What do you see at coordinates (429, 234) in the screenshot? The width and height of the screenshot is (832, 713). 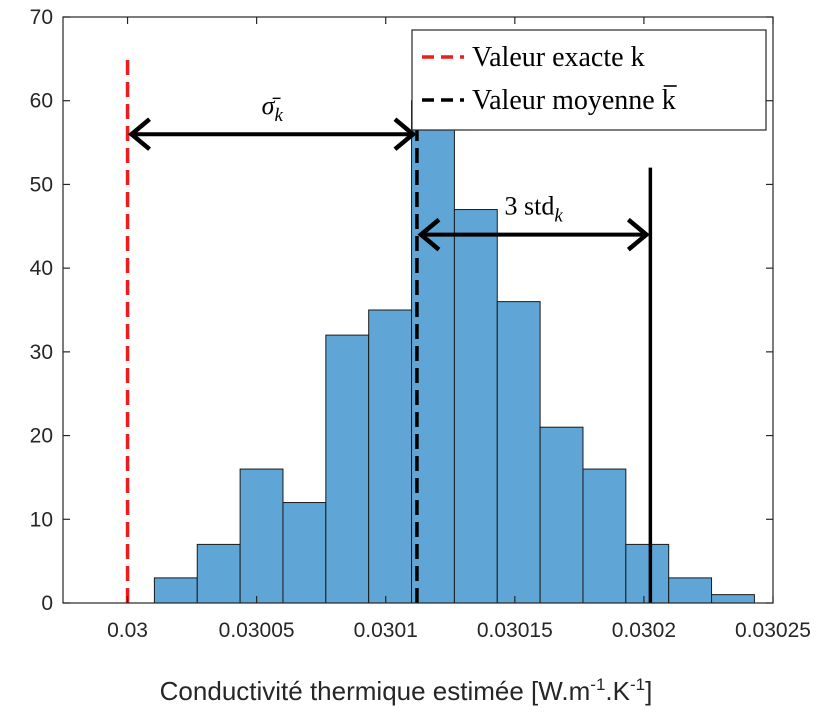 I see `three-std-arrow-head-left` at bounding box center [429, 234].